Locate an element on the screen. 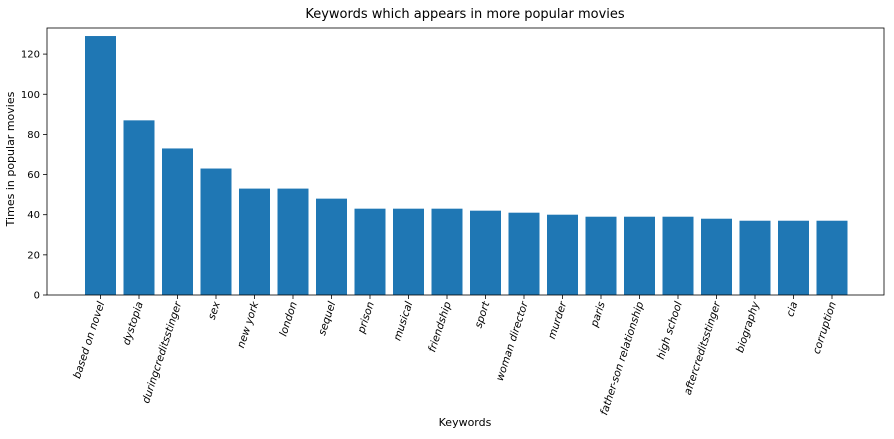 Image resolution: width=894 pixels, height=439 pixels. bar-father-son-relationship is located at coordinates (639, 255).